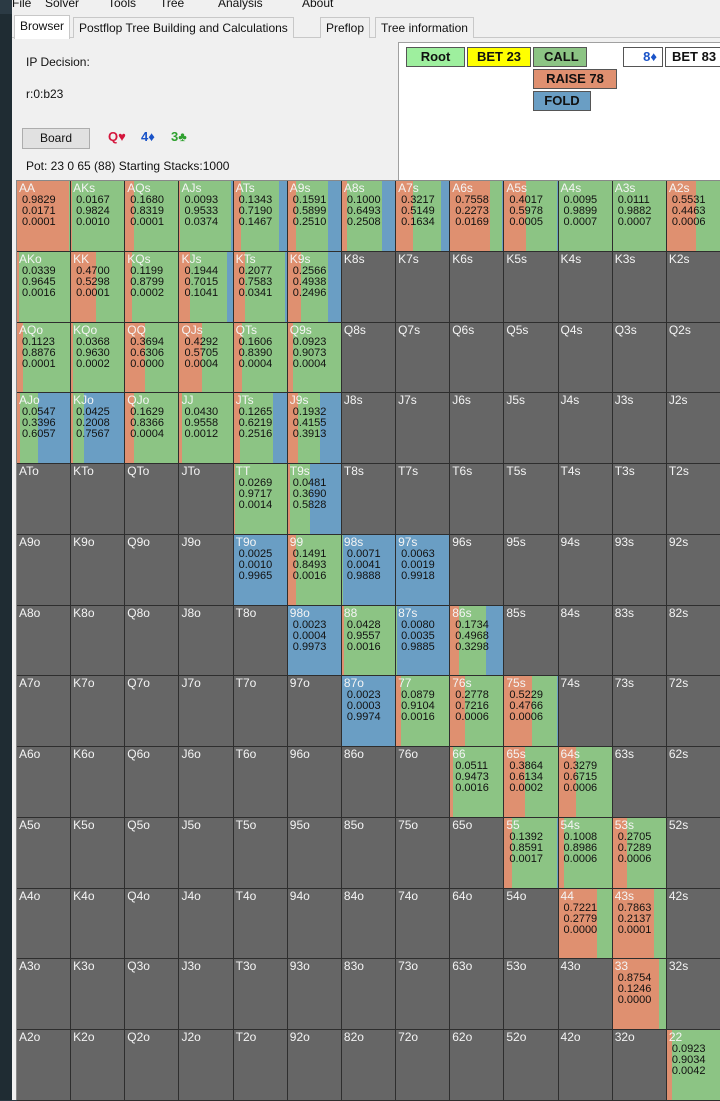 The width and height of the screenshot is (720, 1101). Describe the element at coordinates (435, 57) in the screenshot. I see `tree-node-root: Root` at that location.